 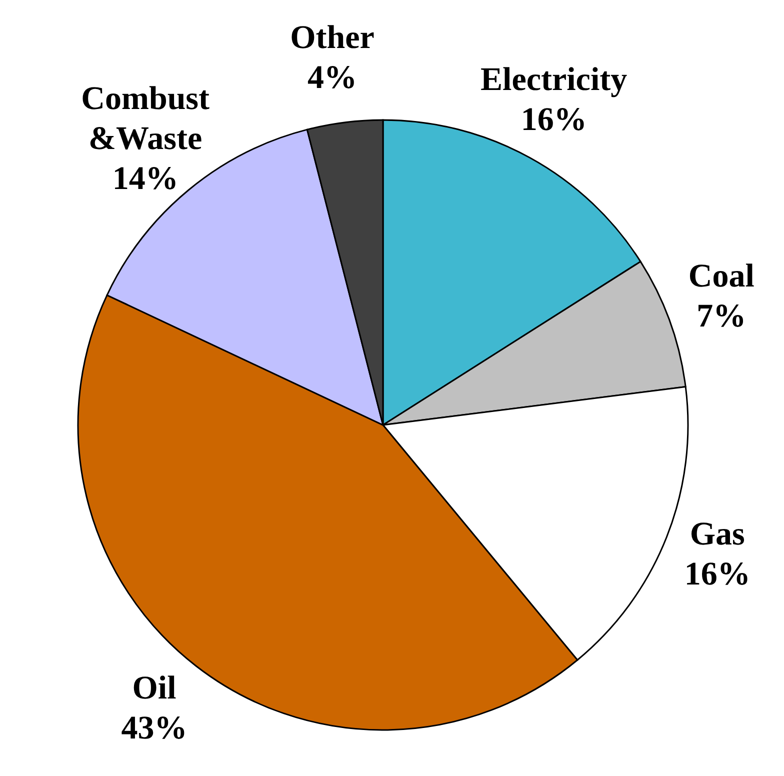 What do you see at coordinates (721, 316) in the screenshot?
I see `data-label: 7%` at bounding box center [721, 316].